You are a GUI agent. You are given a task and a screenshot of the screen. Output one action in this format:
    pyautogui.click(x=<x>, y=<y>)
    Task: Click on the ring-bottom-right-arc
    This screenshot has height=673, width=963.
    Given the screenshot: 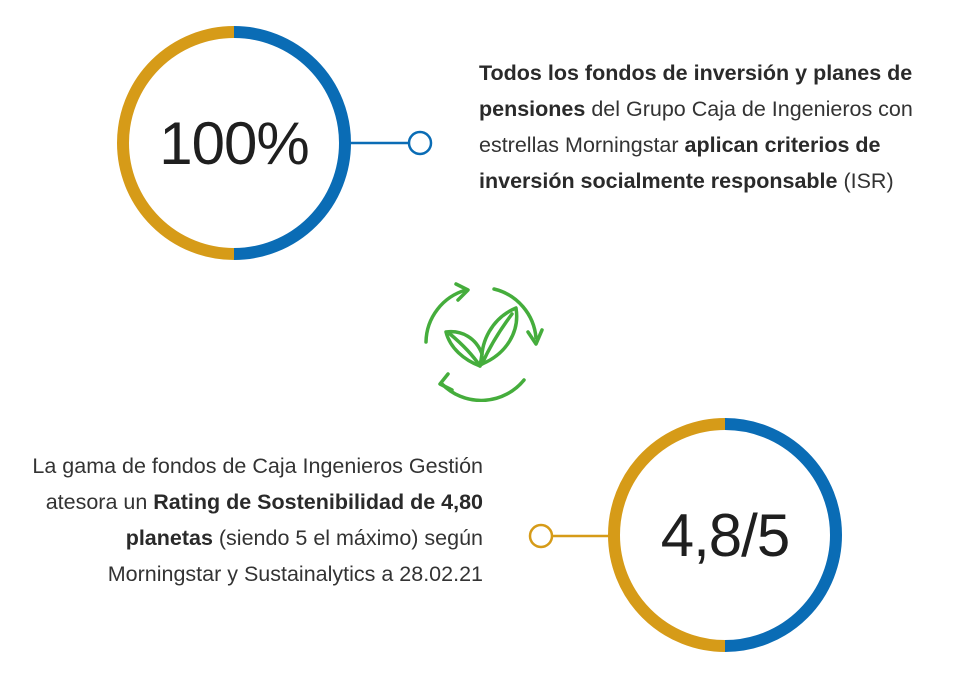 What is the action you would take?
    pyautogui.click(x=783, y=535)
    